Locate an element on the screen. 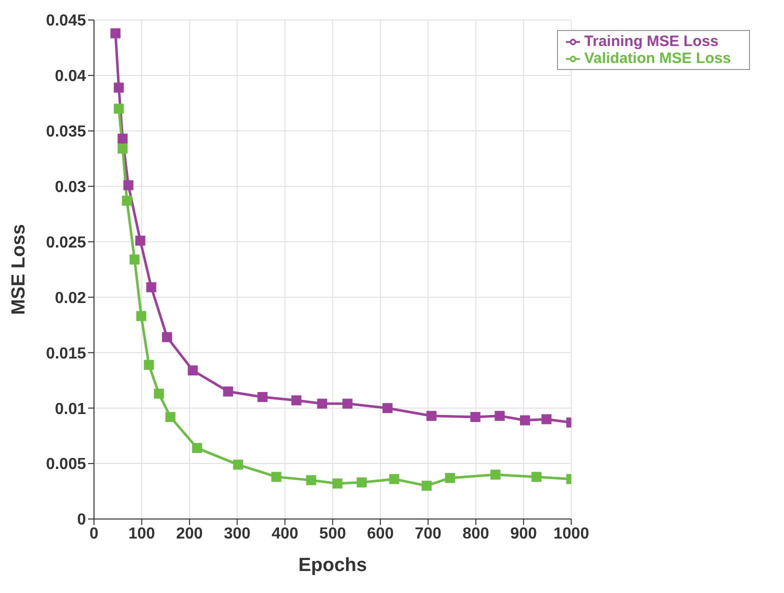 The image size is (784, 593). x-tick-label: 200 is located at coordinates (189, 533).